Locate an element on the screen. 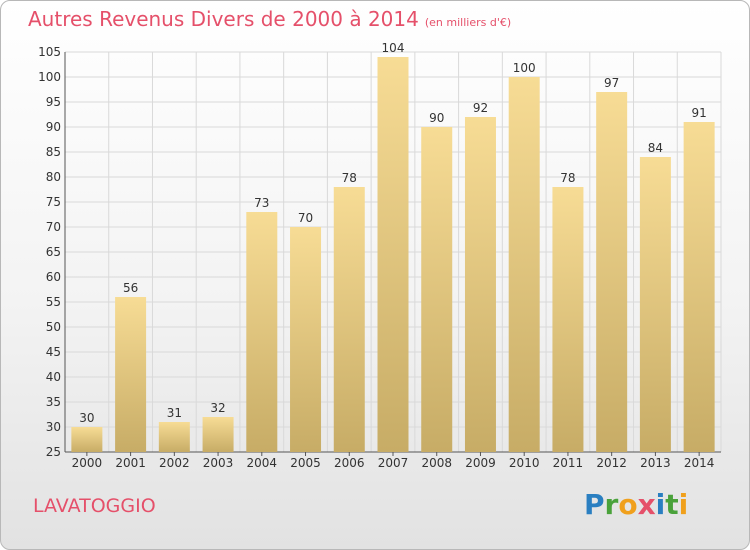 This screenshot has width=750, height=550. bar-2009 is located at coordinates (480, 284).